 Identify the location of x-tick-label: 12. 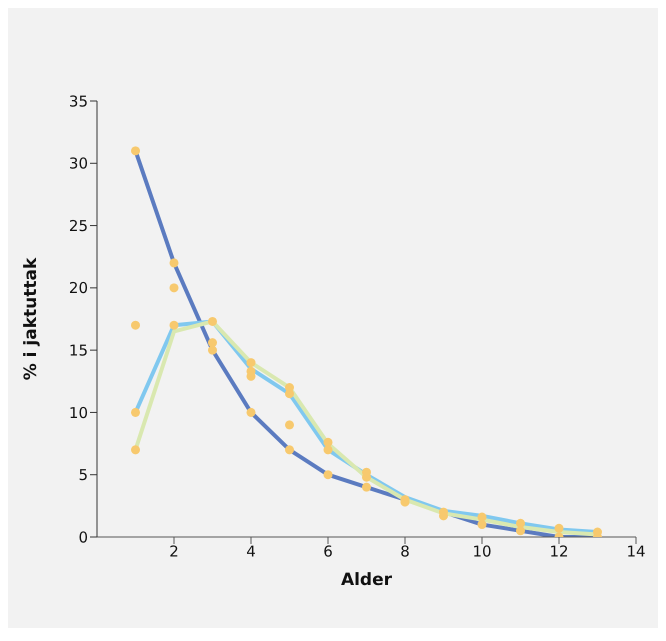
(559, 551).